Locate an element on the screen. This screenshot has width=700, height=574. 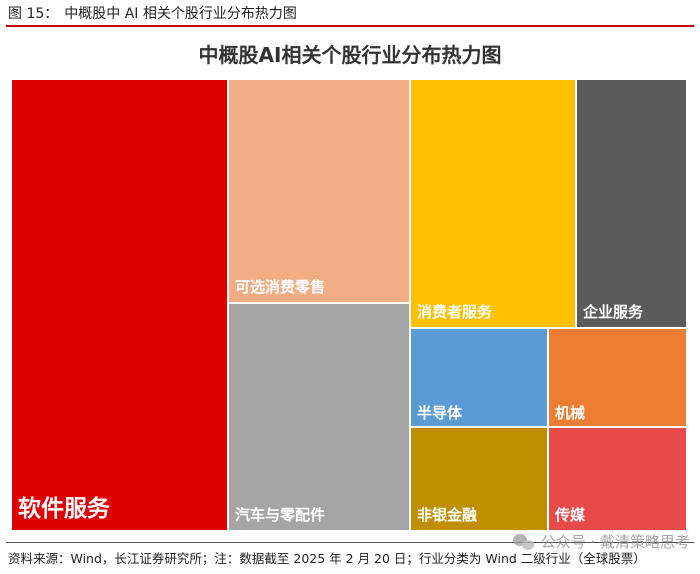
treemap-label-5: 半导体 is located at coordinates (440, 413).